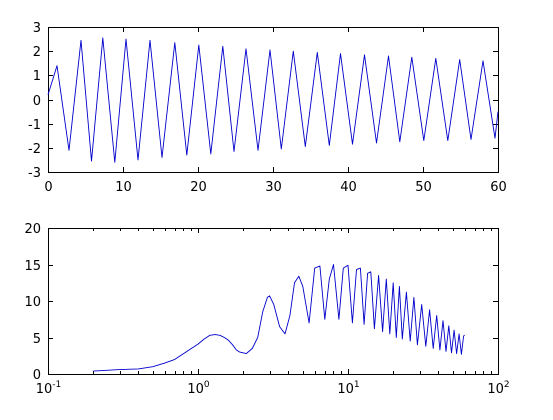 The image size is (553, 420). I want to click on bottom-x-tick-label: 10⁰, so click(198, 388).